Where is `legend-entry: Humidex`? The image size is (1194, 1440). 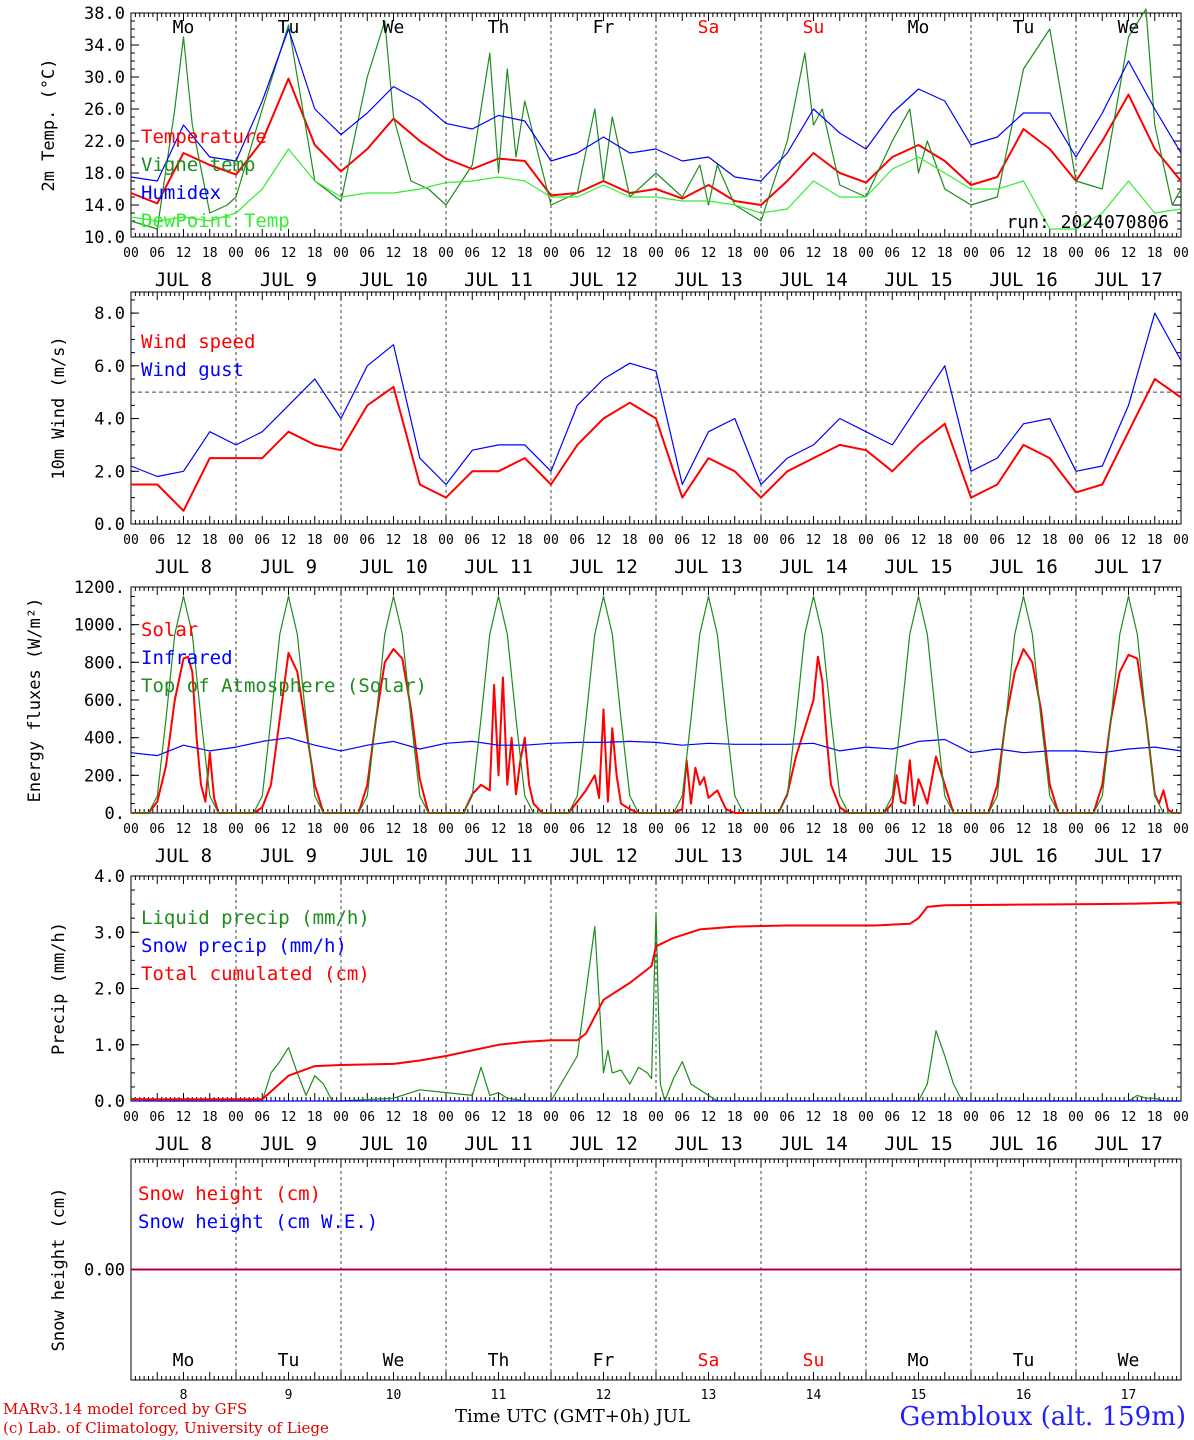
legend-entry: Humidex is located at coordinates (181, 193).